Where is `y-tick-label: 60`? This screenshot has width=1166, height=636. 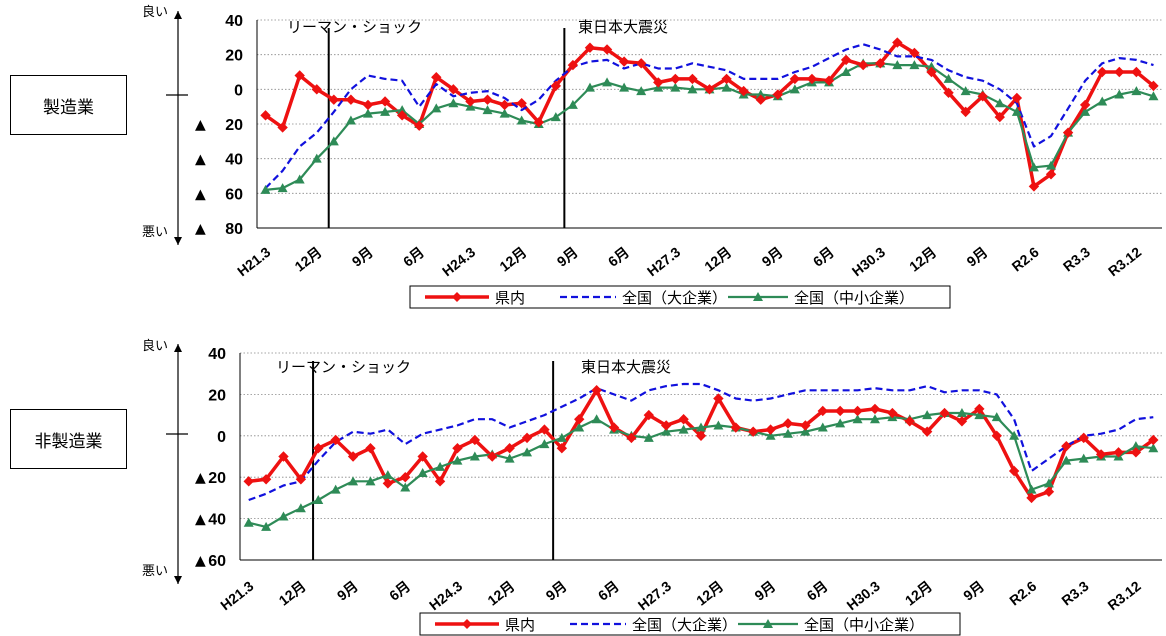
y-tick-label: 60 is located at coordinates (217, 561).